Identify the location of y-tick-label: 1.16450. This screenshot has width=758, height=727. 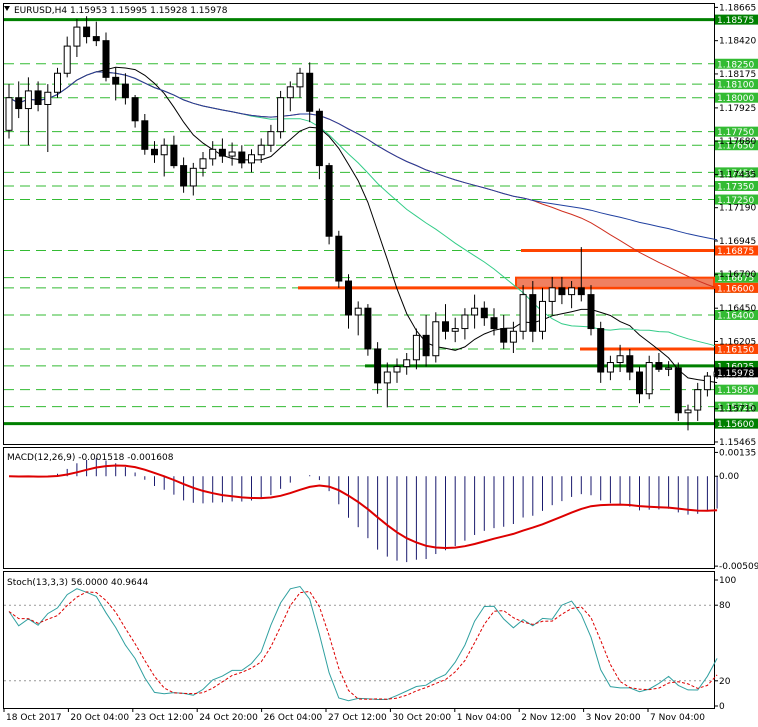
(737, 309).